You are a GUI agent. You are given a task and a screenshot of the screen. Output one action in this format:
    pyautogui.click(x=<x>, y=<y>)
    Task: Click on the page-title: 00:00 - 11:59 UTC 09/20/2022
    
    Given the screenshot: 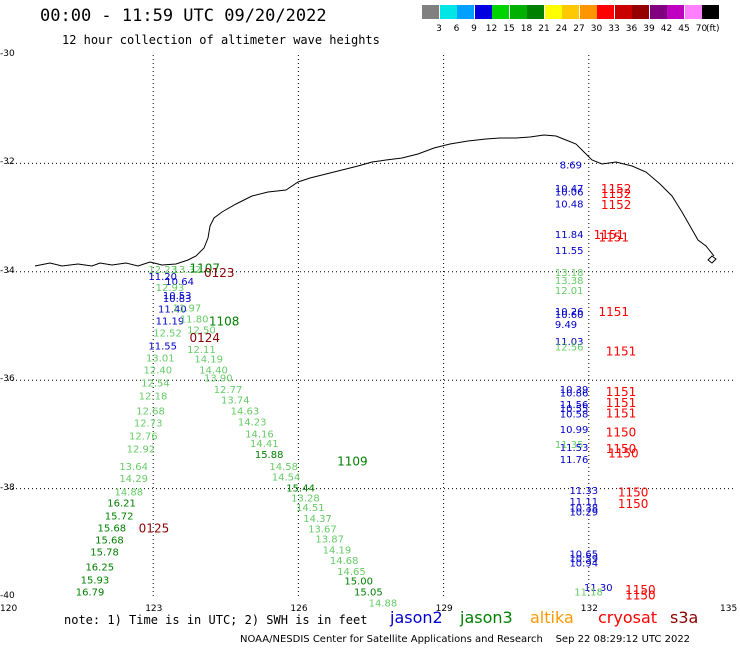 What is the action you would take?
    pyautogui.click(x=183, y=16)
    